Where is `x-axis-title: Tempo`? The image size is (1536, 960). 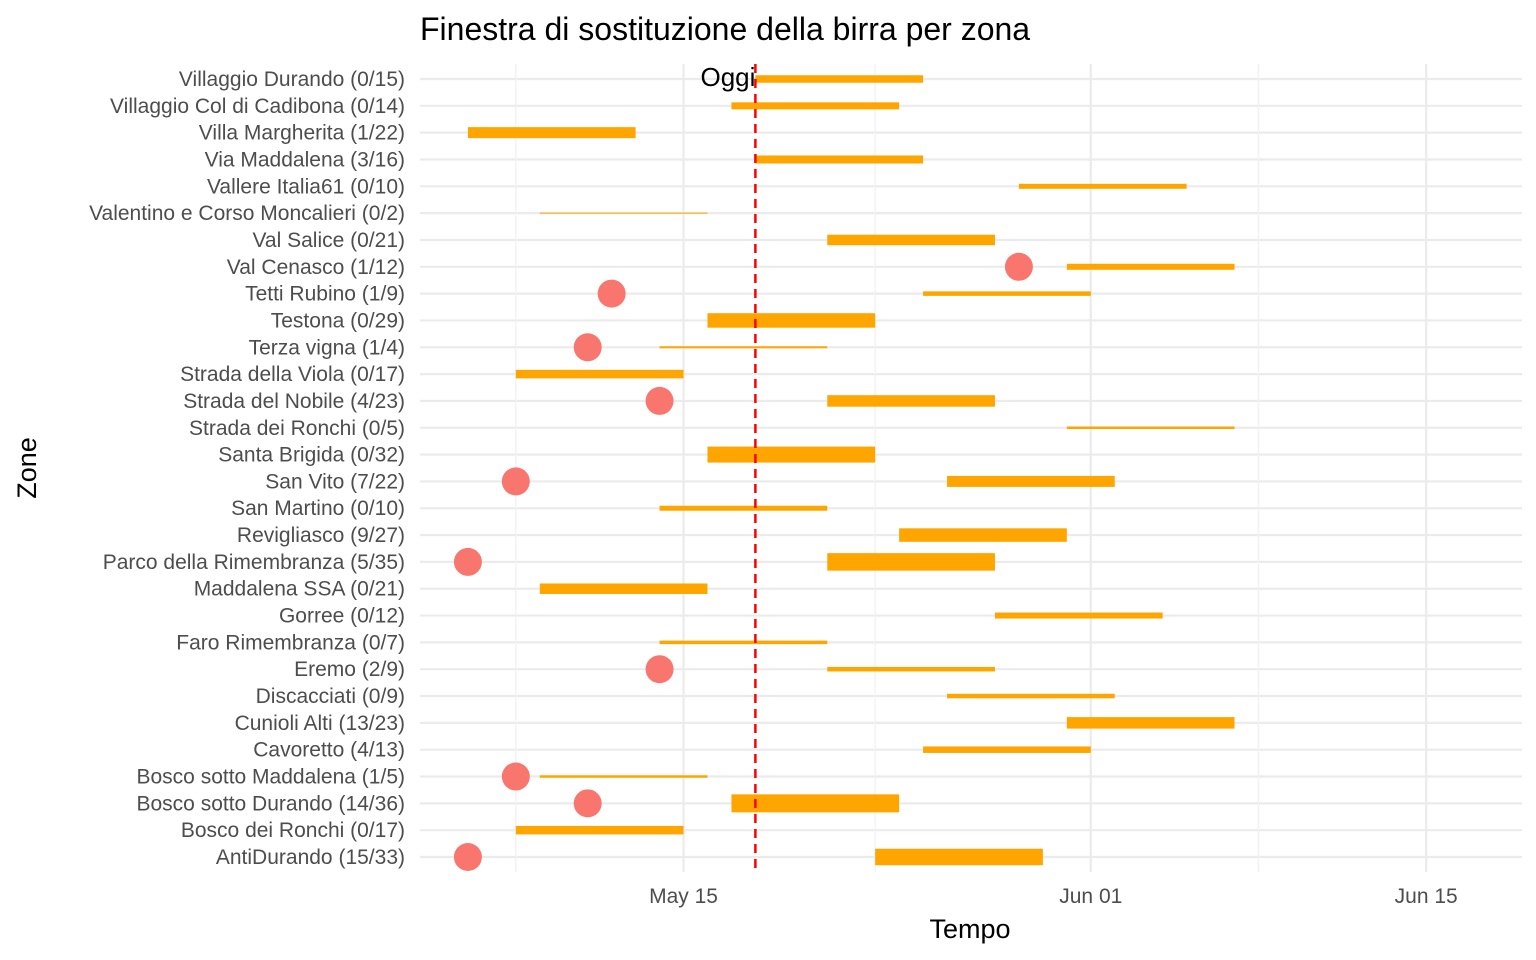 x-axis-title: Tempo is located at coordinates (969, 929).